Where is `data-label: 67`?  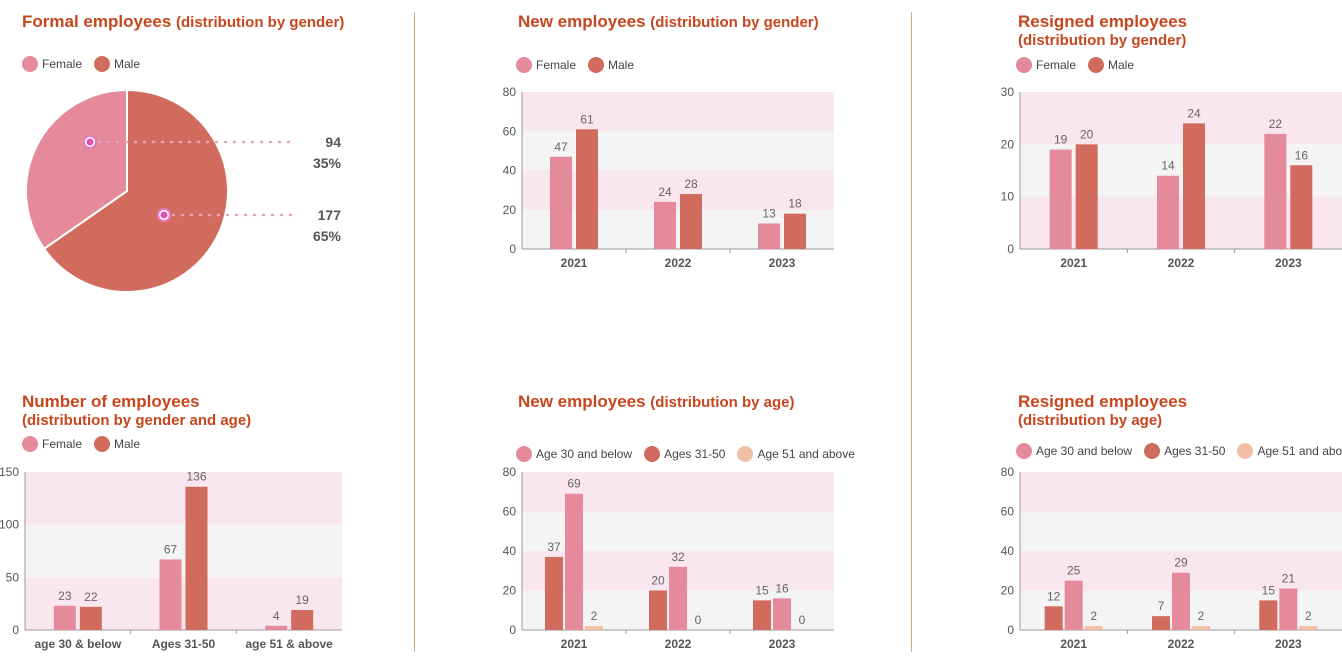 data-label: 67 is located at coordinates (171, 549).